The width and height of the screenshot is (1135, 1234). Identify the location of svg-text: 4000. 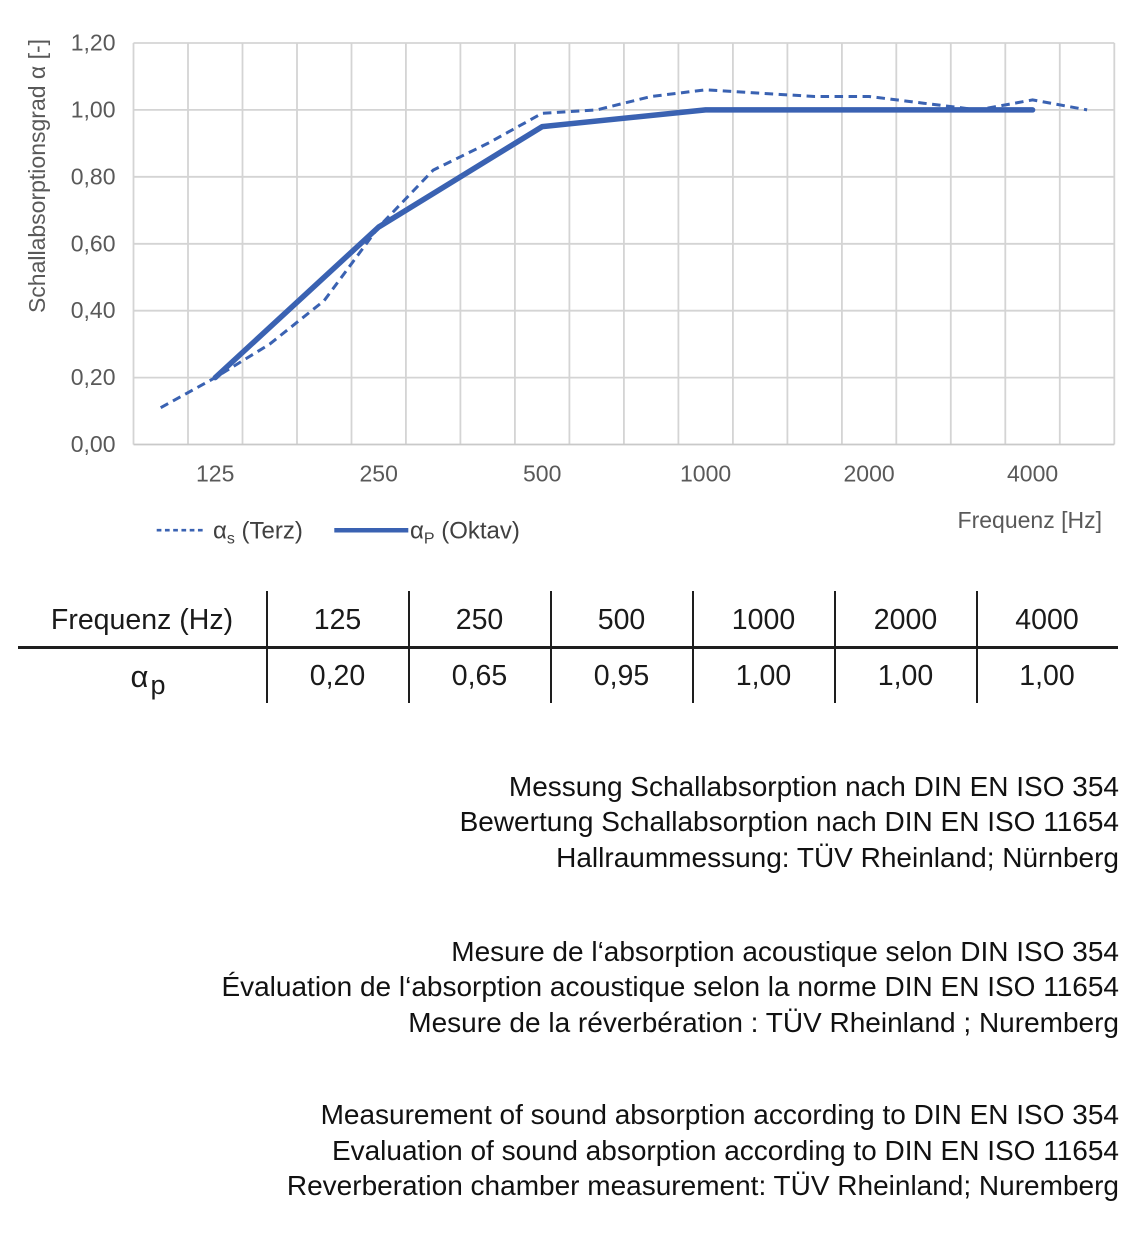
(1032, 474).